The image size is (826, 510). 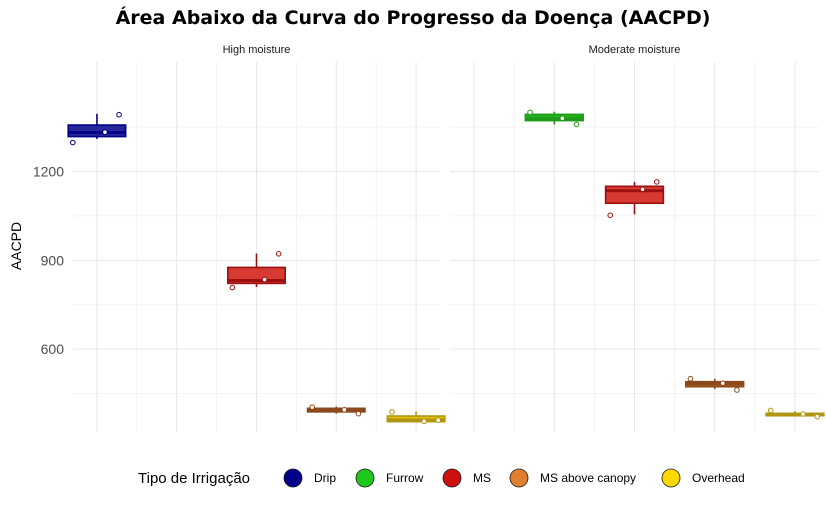 I want to click on legend-label: MS, so click(x=482, y=478).